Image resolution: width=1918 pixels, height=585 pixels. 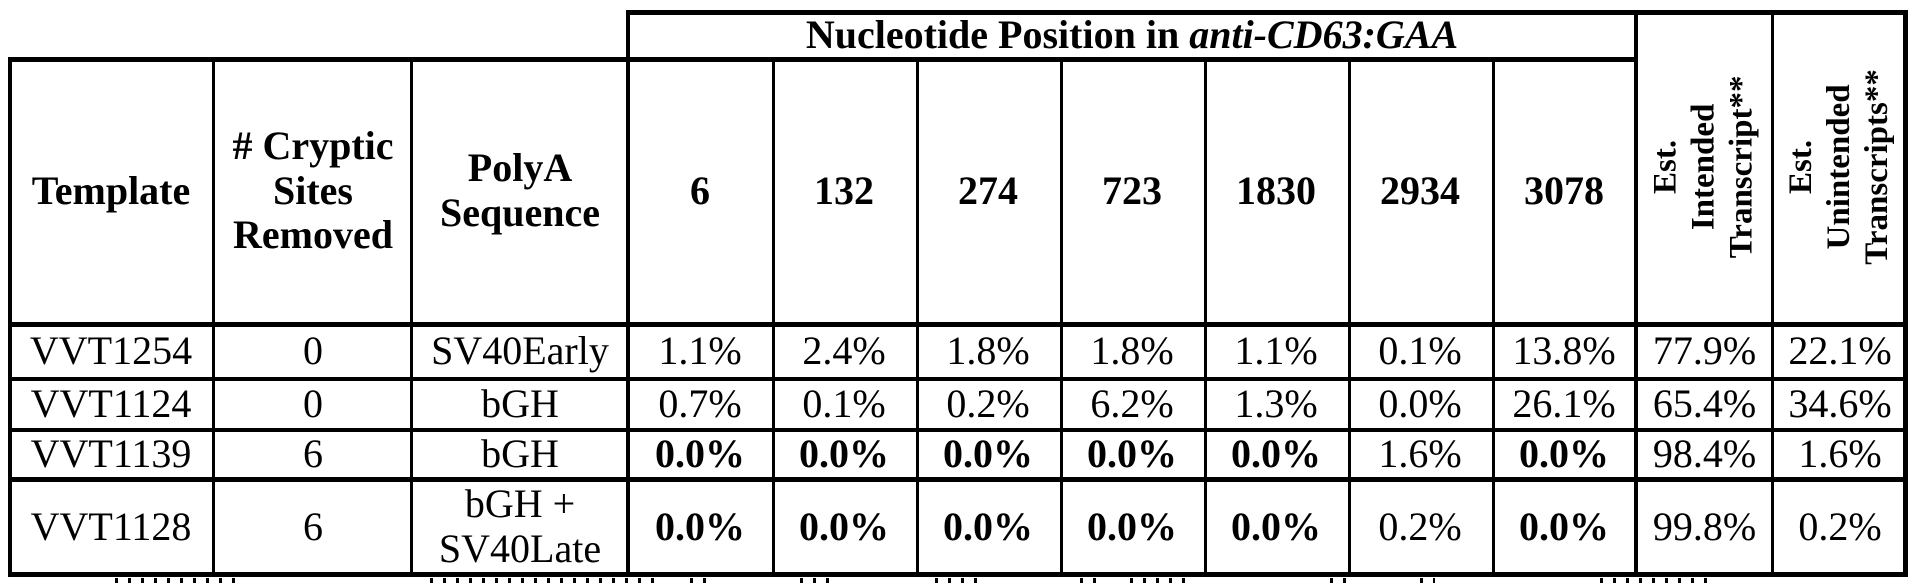 What do you see at coordinates (1324, 34) in the screenshot?
I see `construct-name-label: anti-CD63:GAA` at bounding box center [1324, 34].